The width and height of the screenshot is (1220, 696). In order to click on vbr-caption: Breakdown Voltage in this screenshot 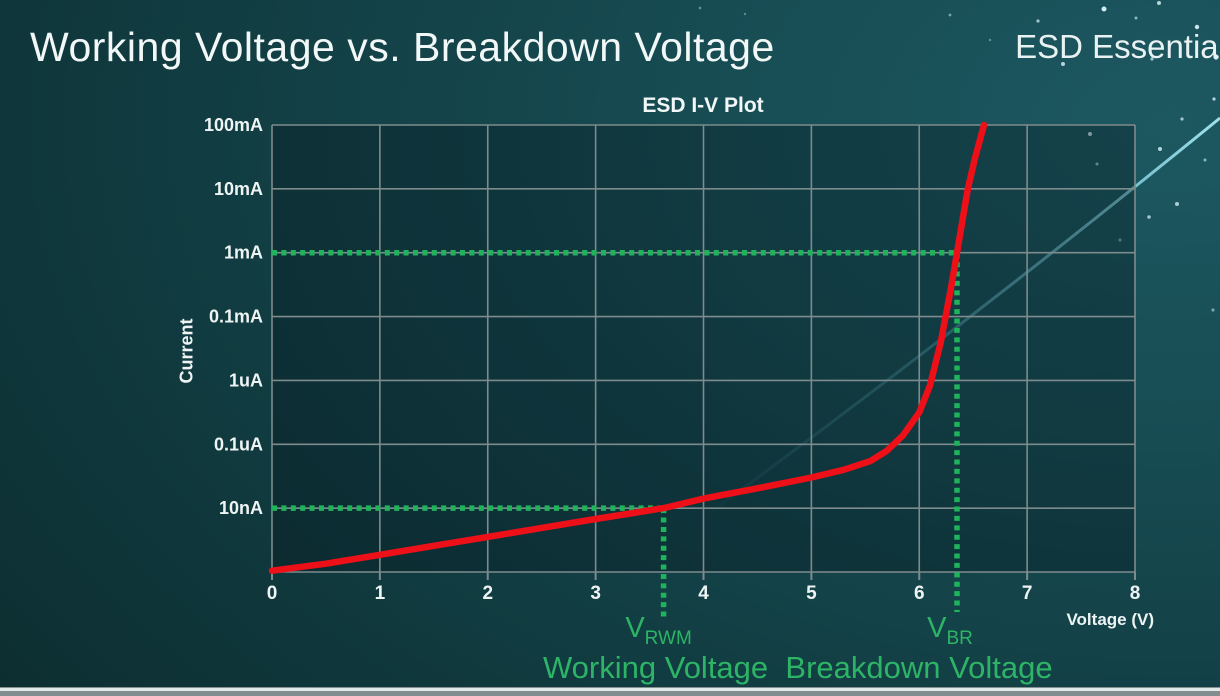, I will do `click(919, 667)`.